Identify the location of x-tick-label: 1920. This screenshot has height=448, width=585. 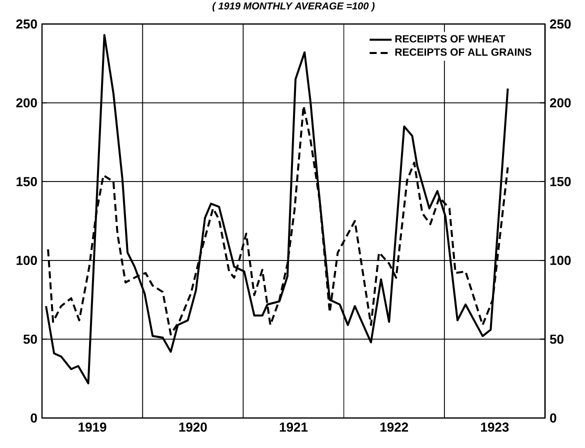
(193, 427).